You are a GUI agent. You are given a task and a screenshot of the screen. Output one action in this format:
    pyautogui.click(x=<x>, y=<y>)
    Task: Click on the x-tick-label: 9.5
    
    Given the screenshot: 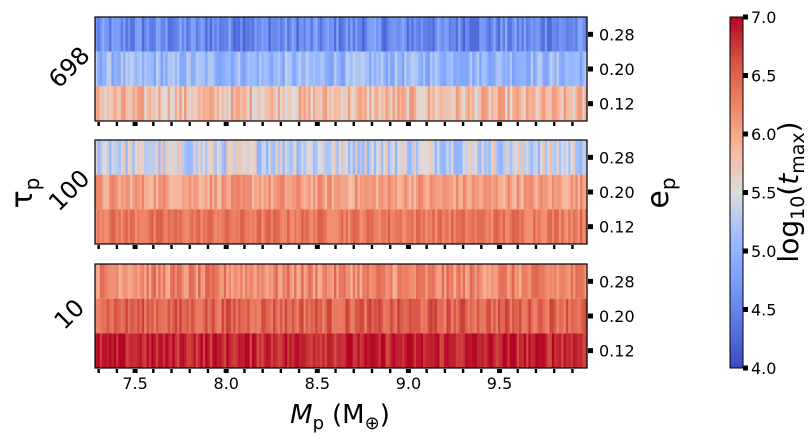 What is the action you would take?
    pyautogui.click(x=499, y=383)
    